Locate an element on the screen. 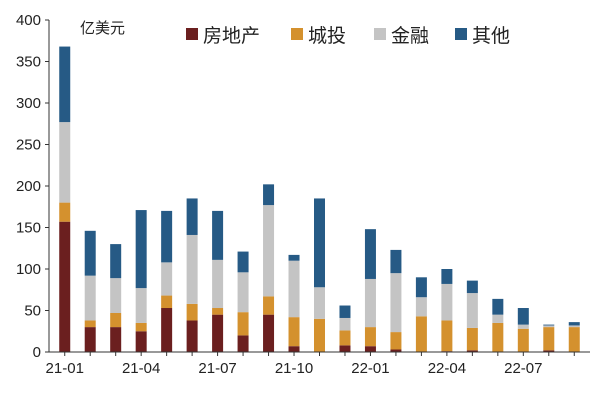 The image size is (603, 401). x-tick-label: 21-10 is located at coordinates (294, 368).